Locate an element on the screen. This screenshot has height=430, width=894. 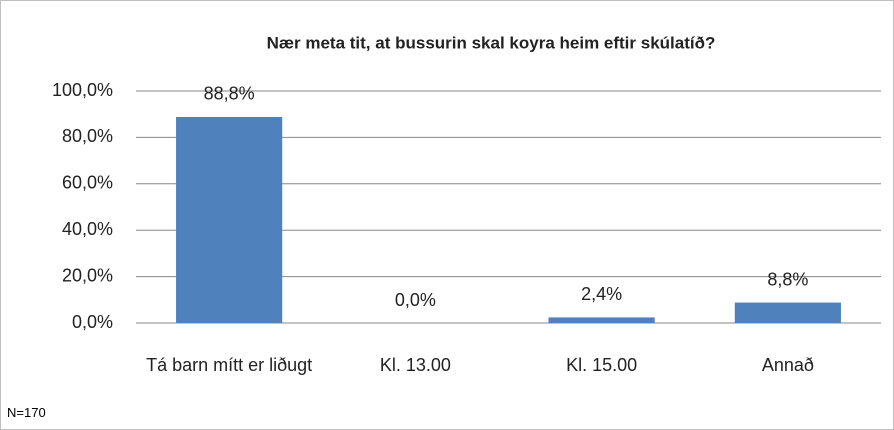
x-tick-label: Annað is located at coordinates (787, 365).